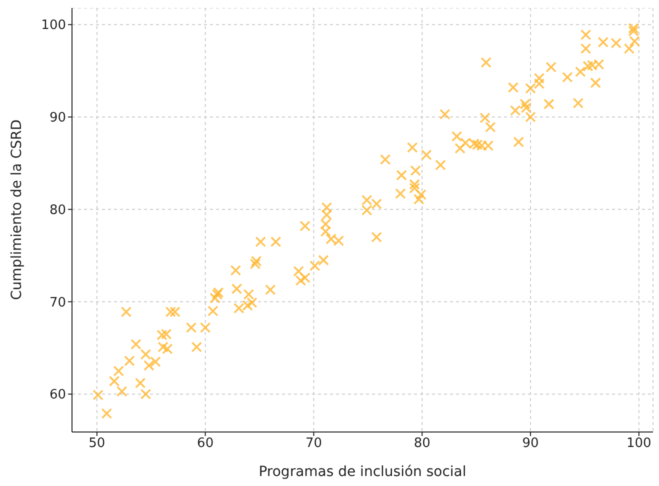 The image size is (659, 486). I want to click on x-tick-label: 100, so click(639, 444).